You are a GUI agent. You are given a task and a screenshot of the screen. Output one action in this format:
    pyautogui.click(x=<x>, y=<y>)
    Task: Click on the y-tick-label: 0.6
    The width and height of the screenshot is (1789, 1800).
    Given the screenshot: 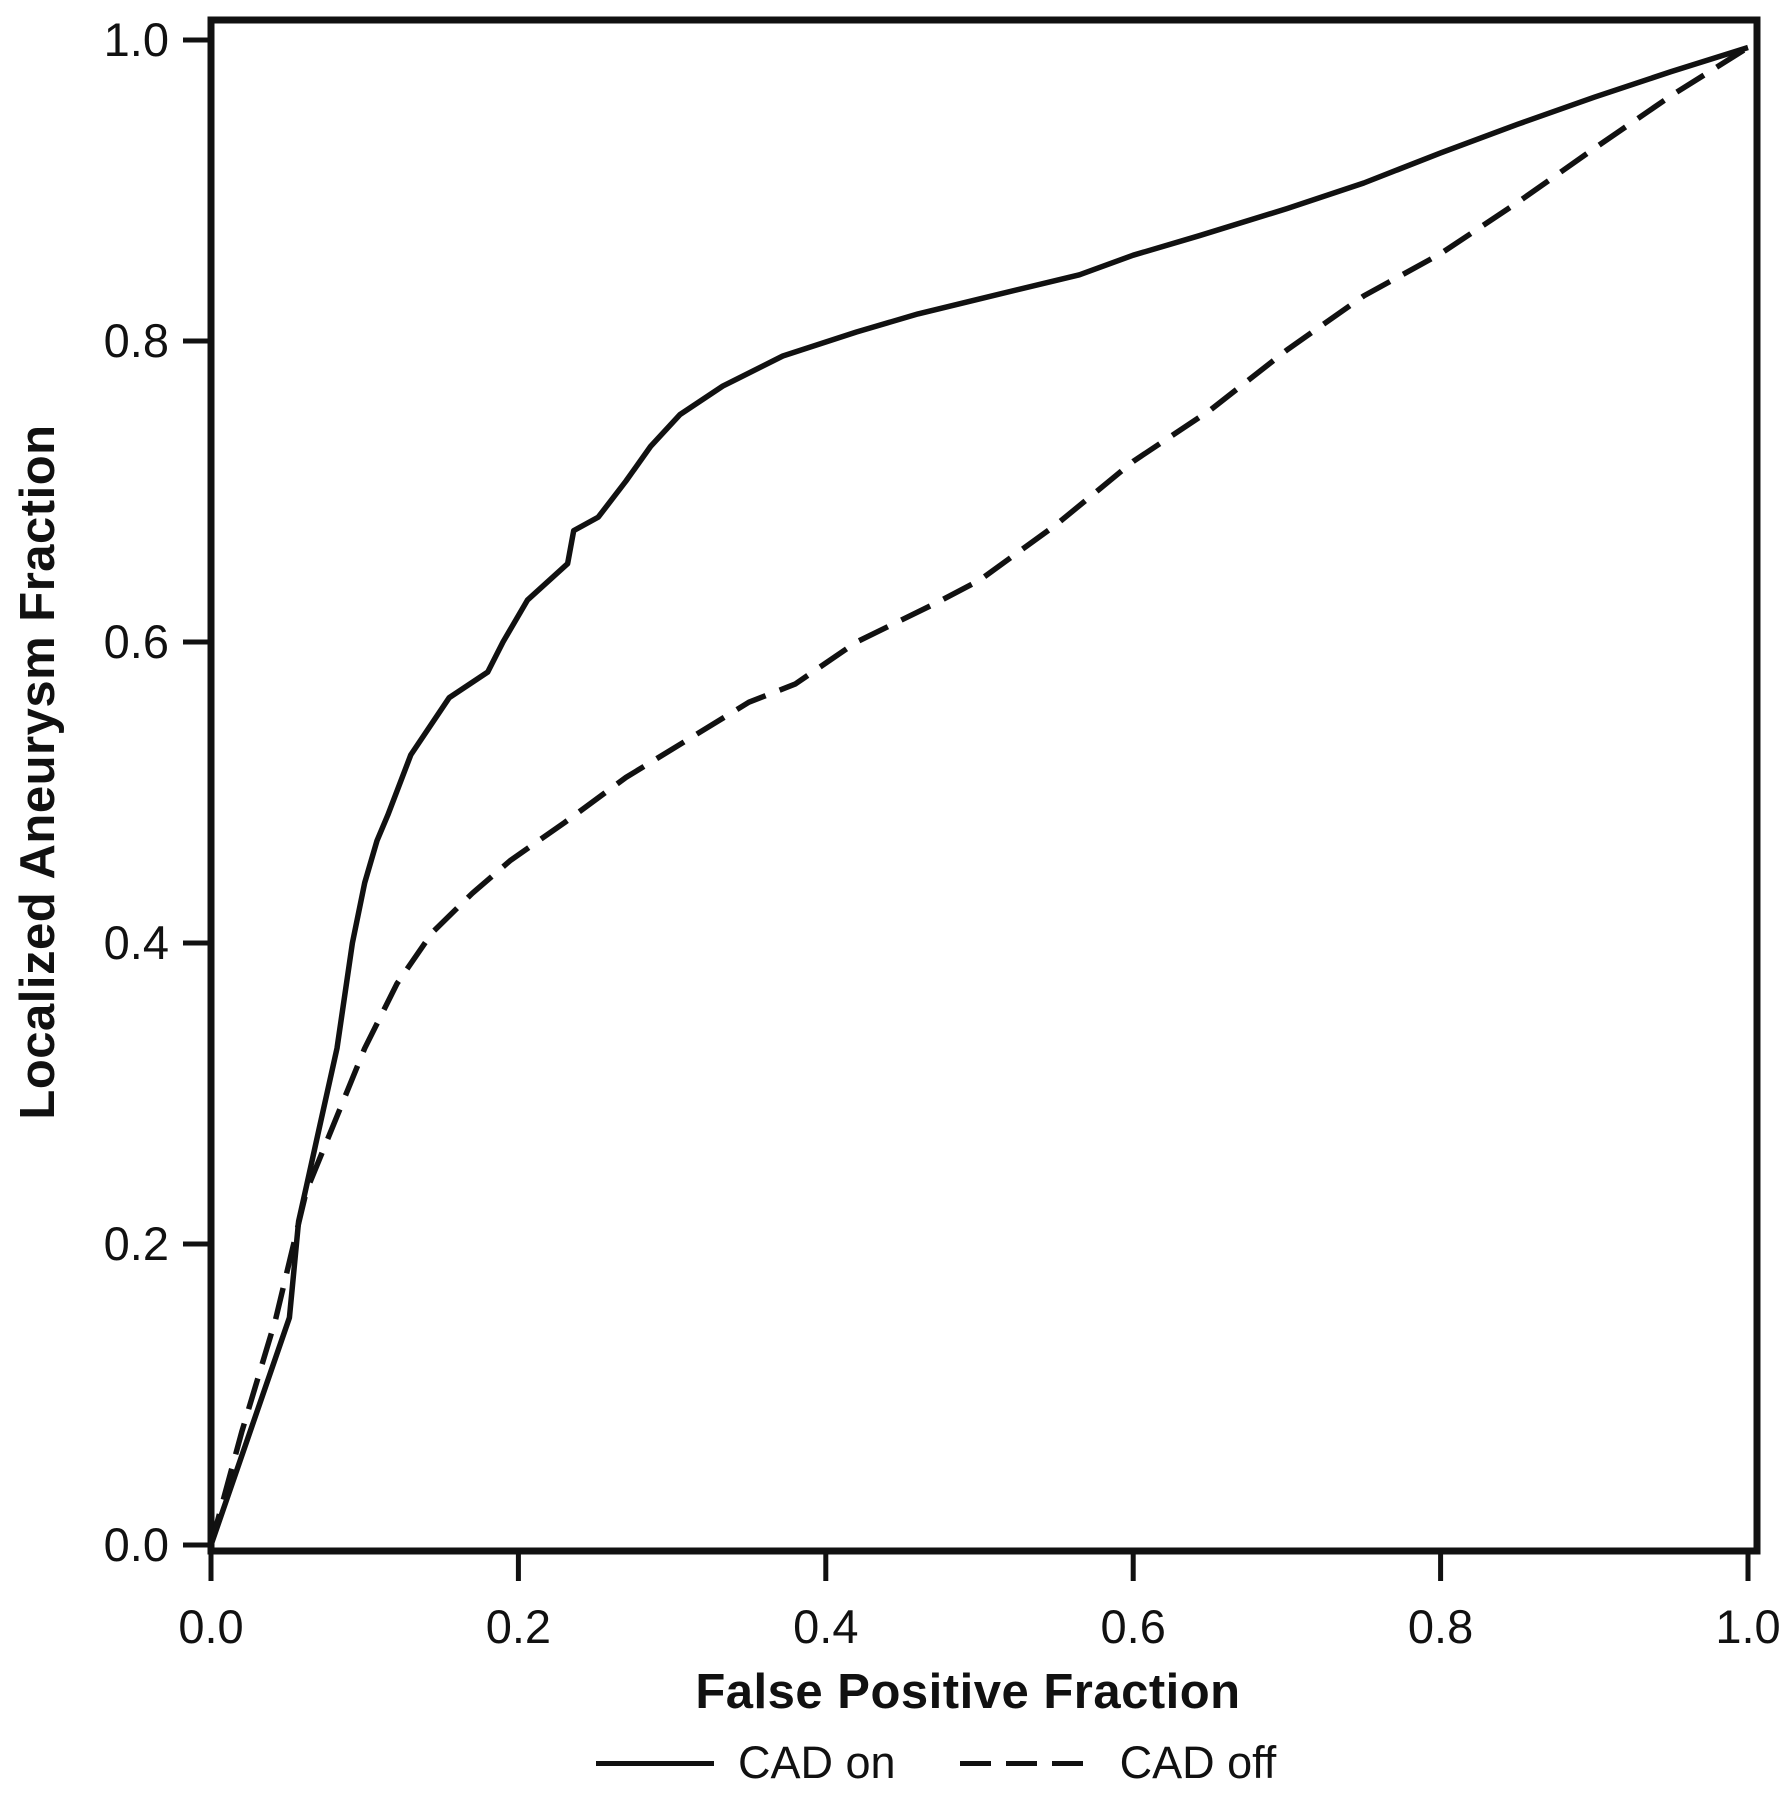 What is the action you would take?
    pyautogui.click(x=136, y=641)
    